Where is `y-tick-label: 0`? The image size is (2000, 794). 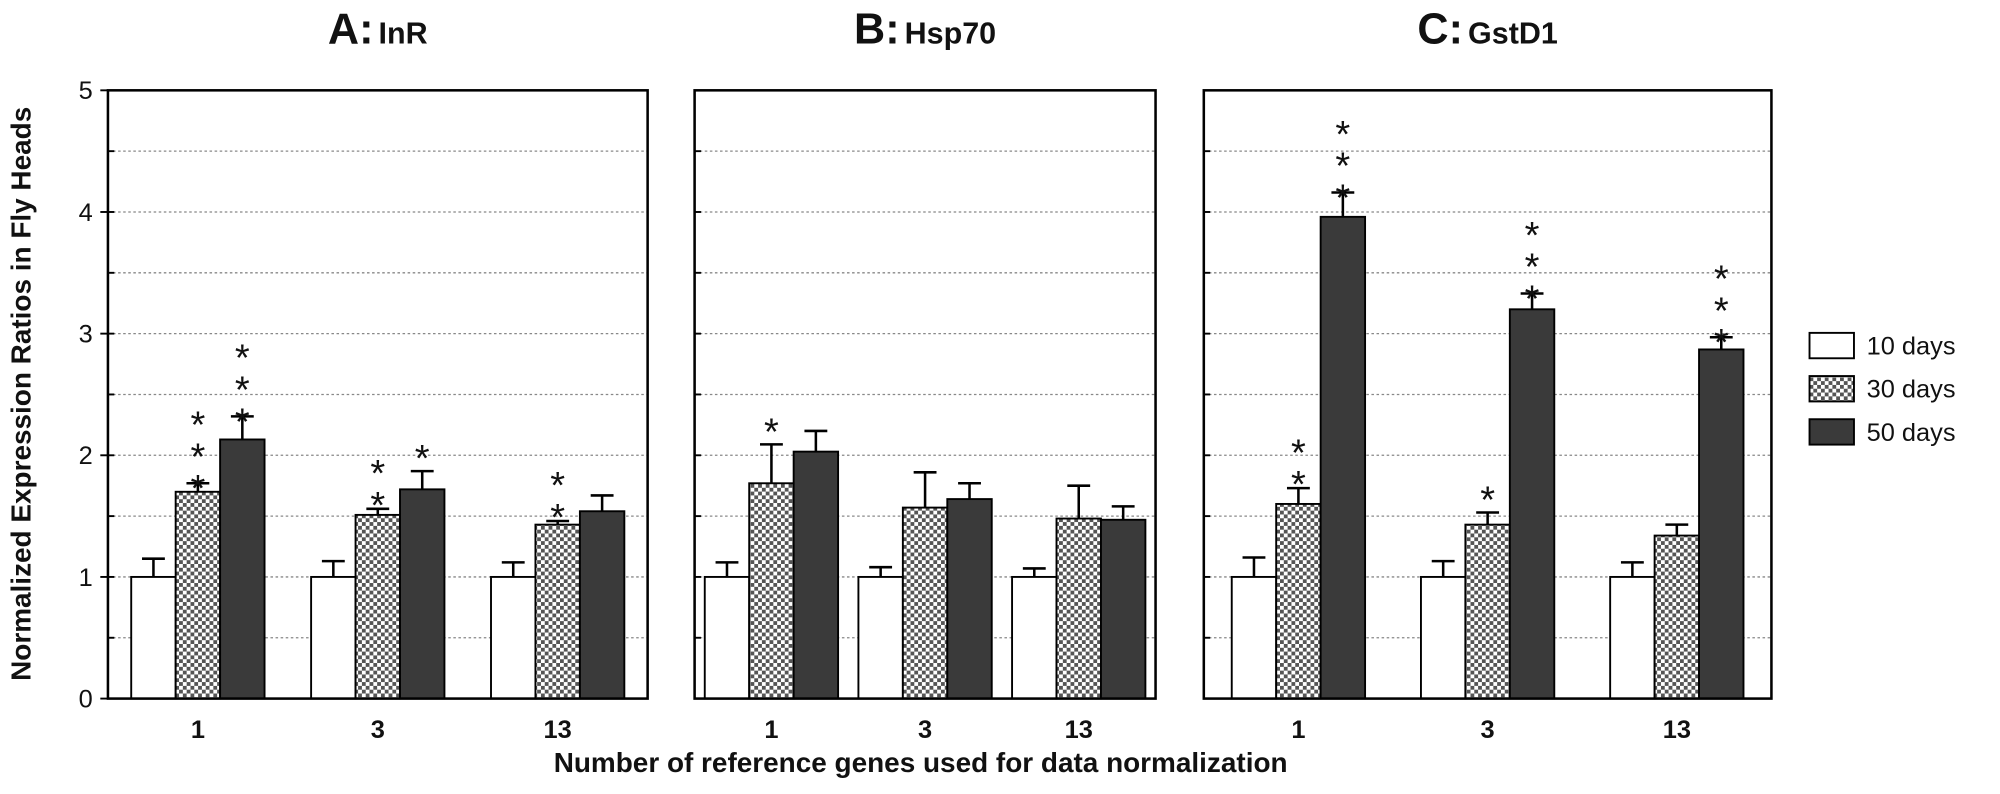
y-tick-label: 0 is located at coordinates (86, 699).